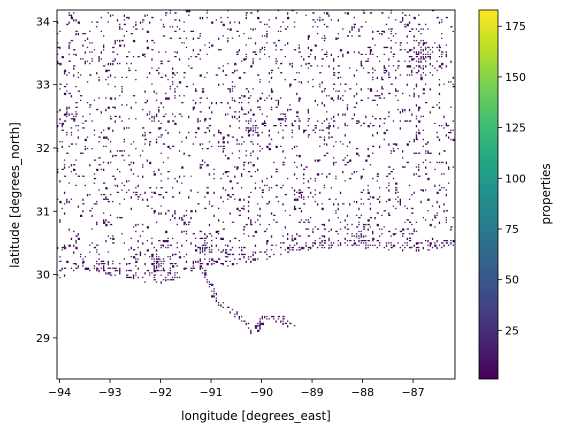  I want to click on y-tick-label: 29, so click(43, 338).